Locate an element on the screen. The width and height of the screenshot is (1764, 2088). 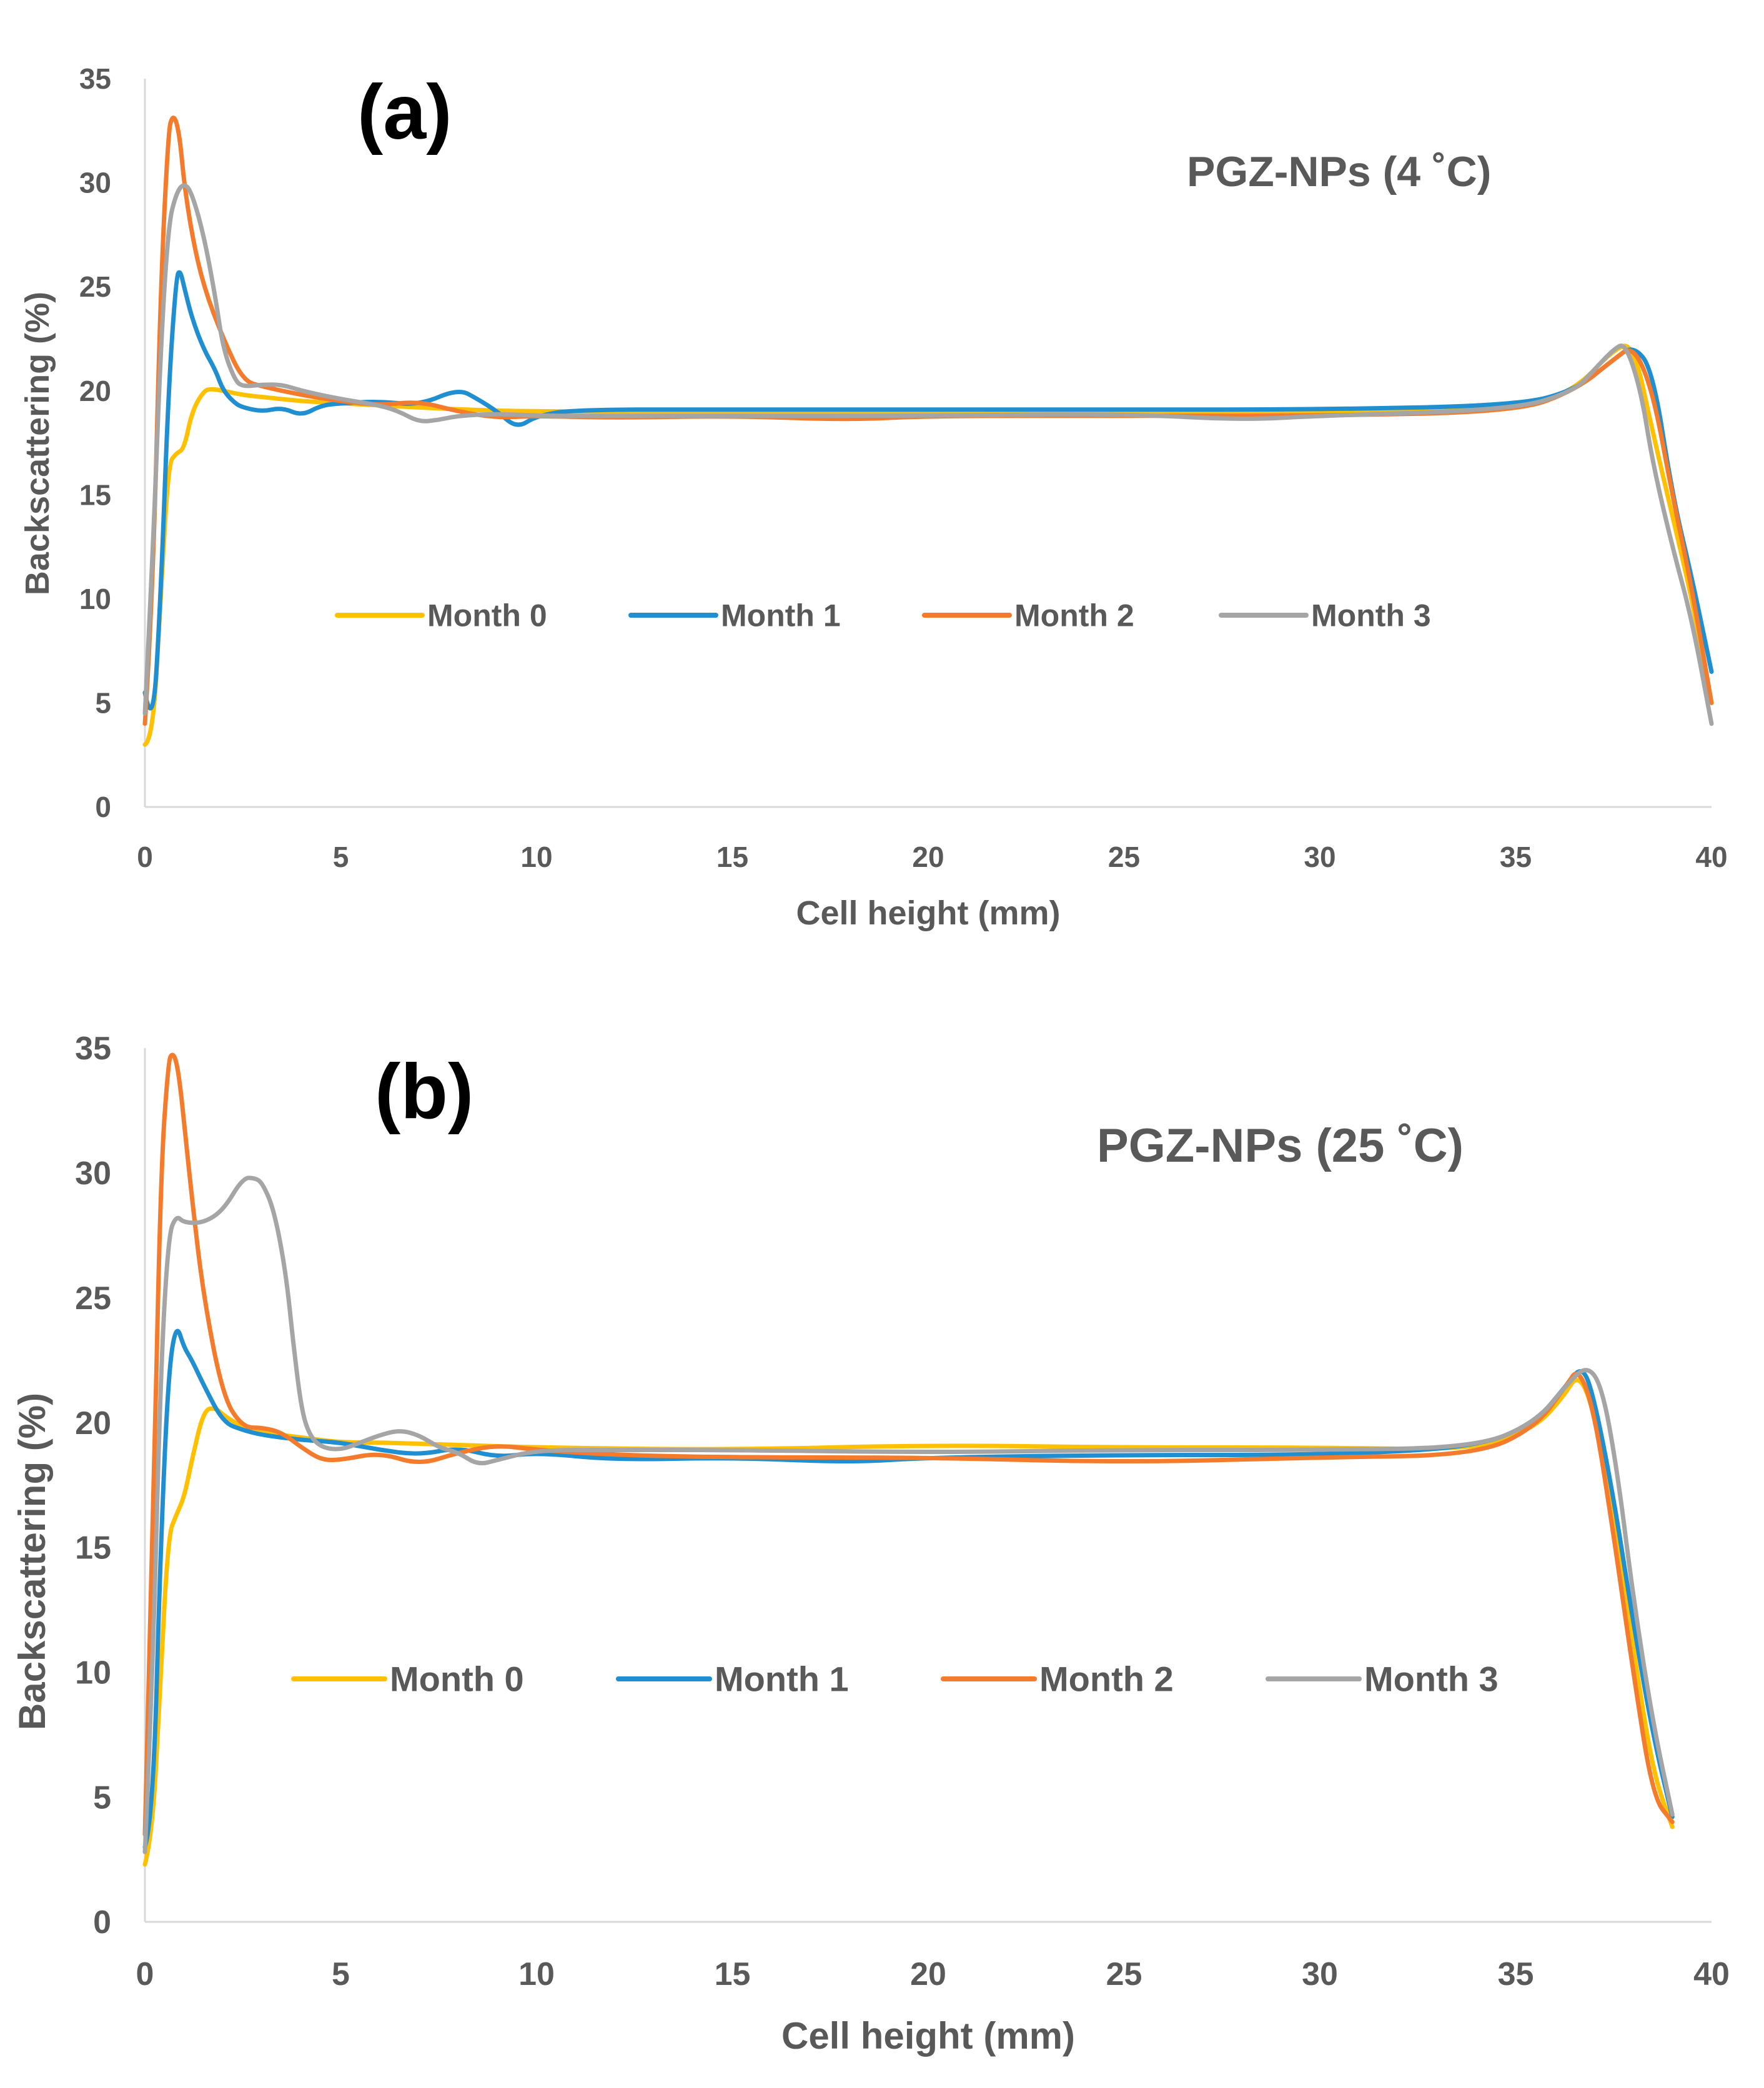
chart-b-panel-label: (b) is located at coordinates (424, 1092).